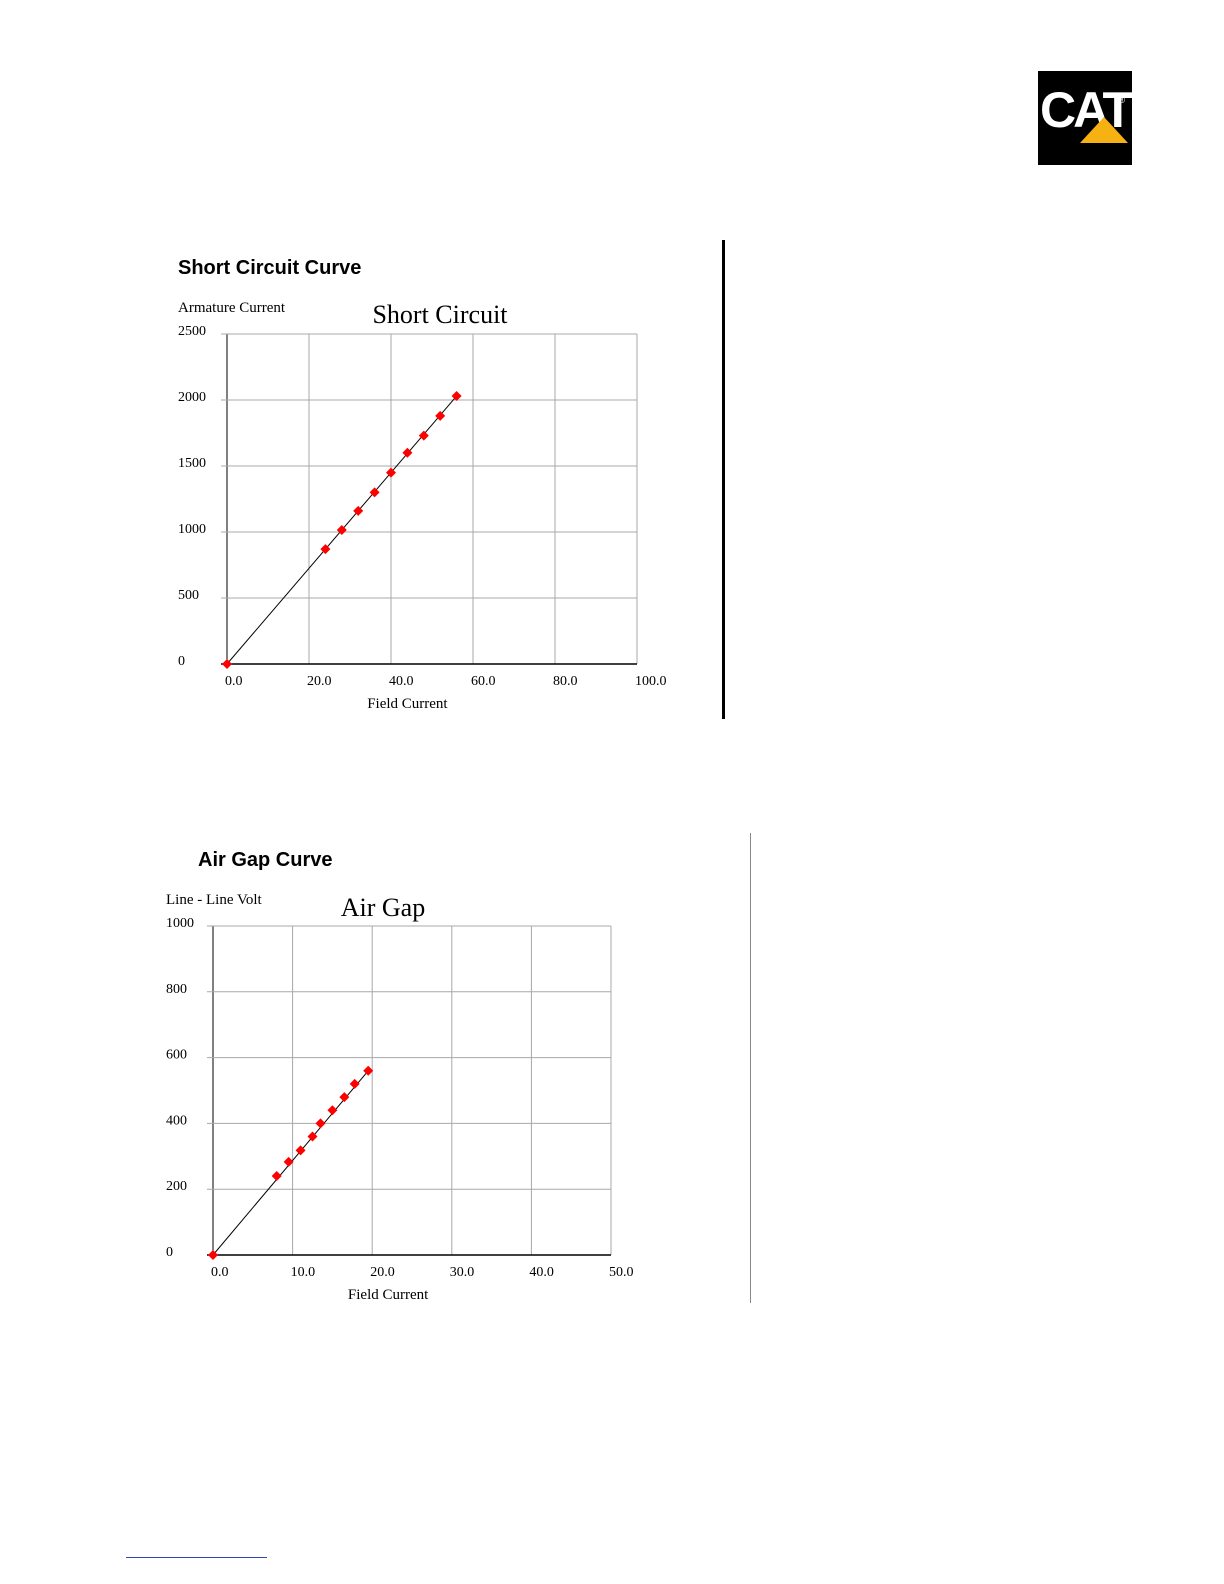 This screenshot has height=1584, width=1224. What do you see at coordinates (1104, 130) in the screenshot?
I see `cat-logo-triangle` at bounding box center [1104, 130].